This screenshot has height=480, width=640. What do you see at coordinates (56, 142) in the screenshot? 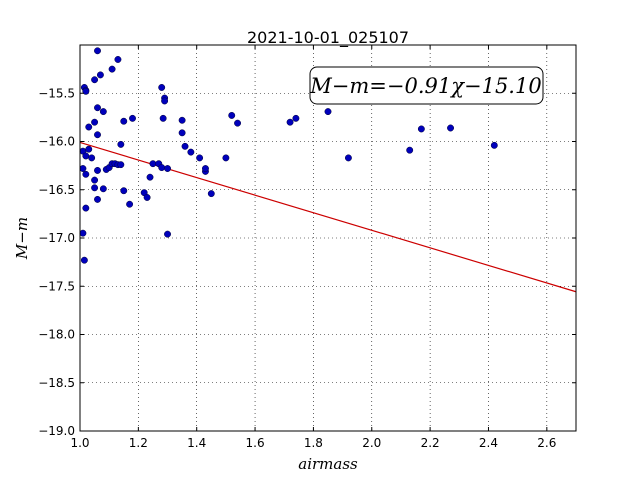
I see `y-tick-label: −16.0` at bounding box center [56, 142].